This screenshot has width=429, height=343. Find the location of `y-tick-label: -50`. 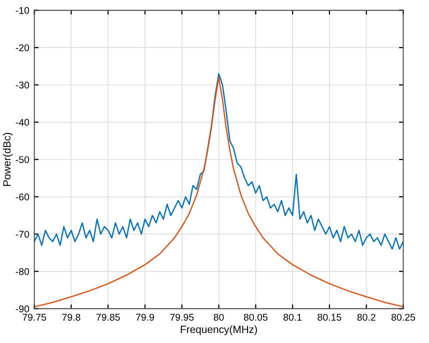

y-tick-label: -50 is located at coordinates (23, 160).